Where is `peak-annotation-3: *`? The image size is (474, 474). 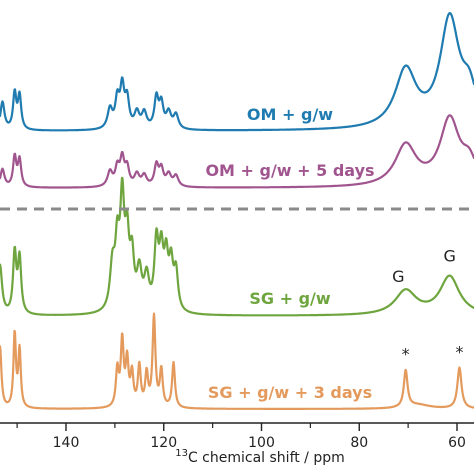 peak-annotation-3: * is located at coordinates (406, 354).